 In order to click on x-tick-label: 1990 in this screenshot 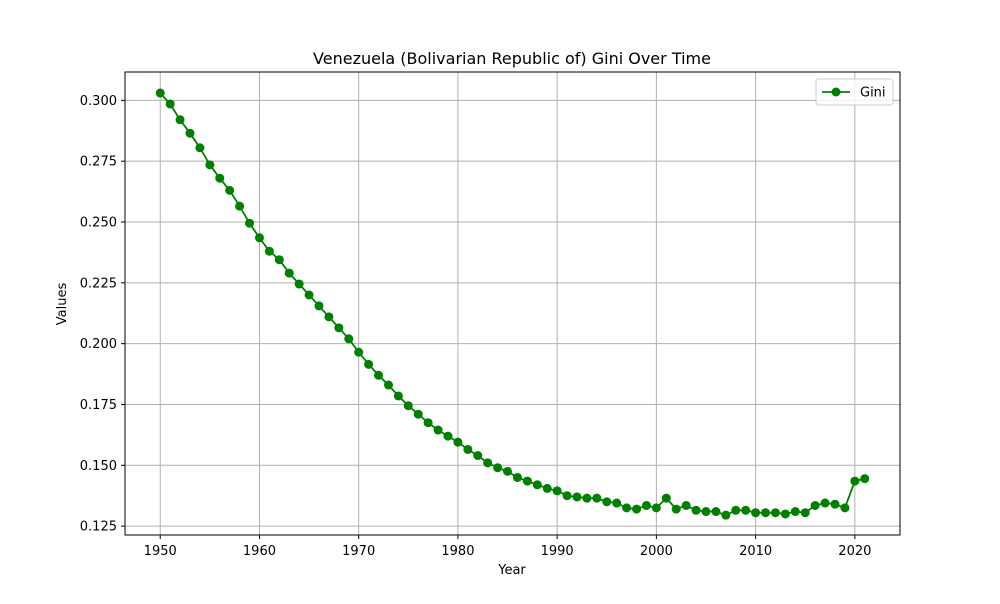, I will do `click(557, 551)`.